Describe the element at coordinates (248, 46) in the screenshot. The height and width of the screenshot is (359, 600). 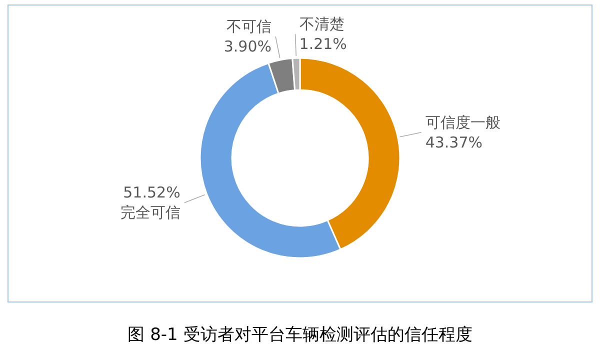
I see `data-label: 3.90%` at that location.